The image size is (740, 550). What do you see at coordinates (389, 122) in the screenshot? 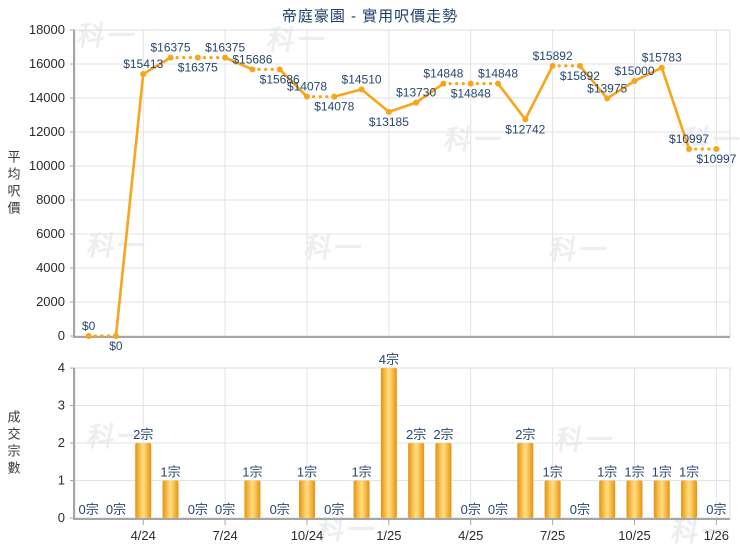
I see `price-label: $13185` at bounding box center [389, 122].